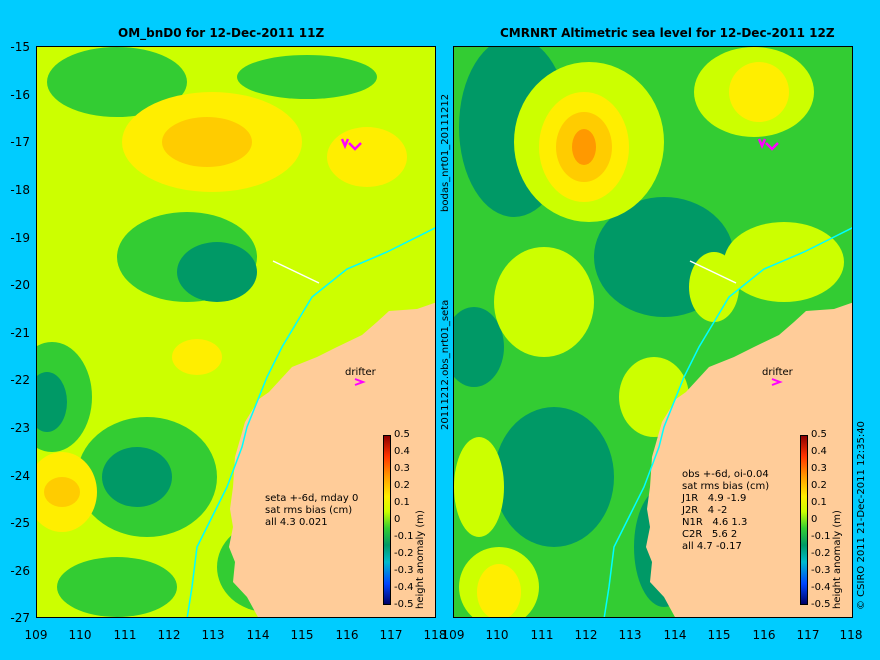 The image size is (880, 660). Describe the element at coordinates (20, 190) in the screenshot. I see `y-tick-label: -18` at that location.